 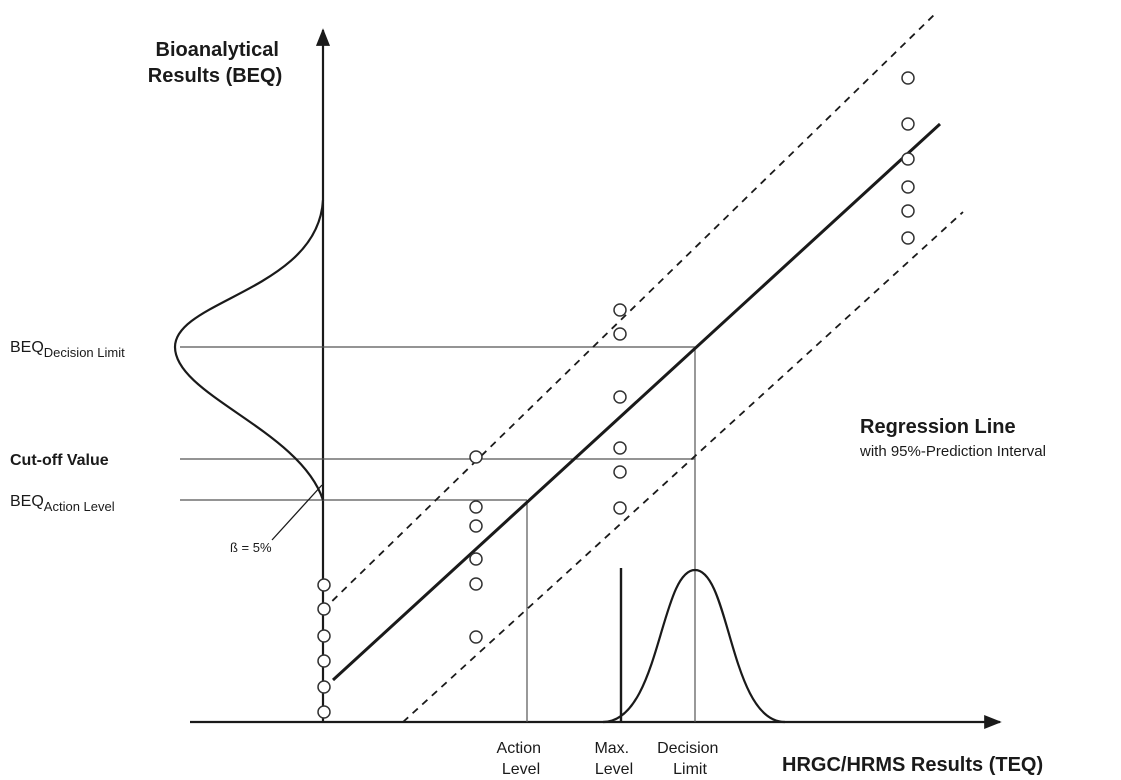 What do you see at coordinates (27, 501) in the screenshot?
I see `beq-action-level-main: BEQ` at bounding box center [27, 501].